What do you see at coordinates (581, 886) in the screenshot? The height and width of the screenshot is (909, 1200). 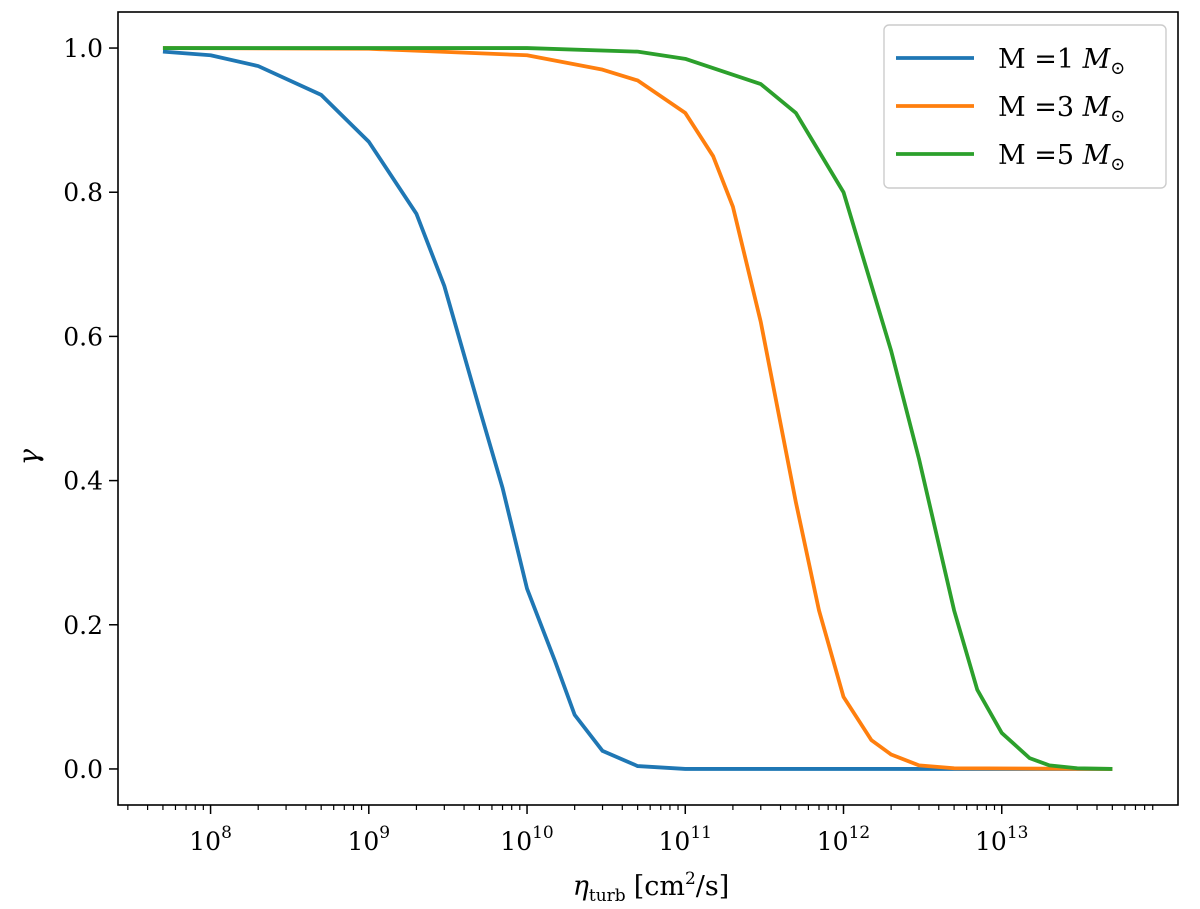 I see `x-axis-label-symbol: η` at bounding box center [581, 886].